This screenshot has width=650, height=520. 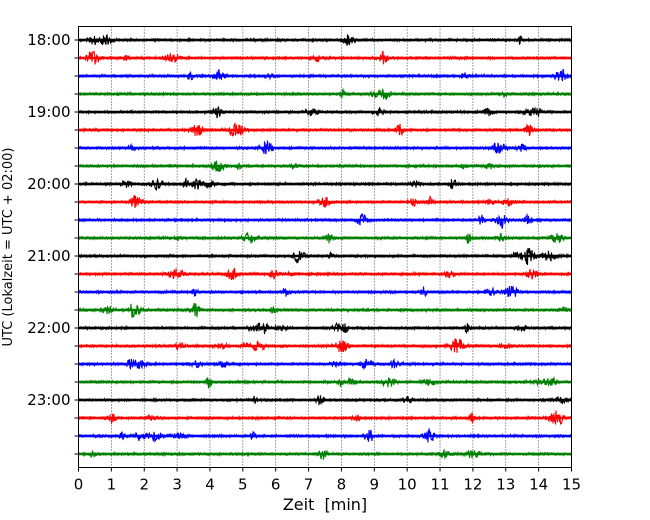 I want to click on y-tick-label: 23:00, so click(x=48, y=400).